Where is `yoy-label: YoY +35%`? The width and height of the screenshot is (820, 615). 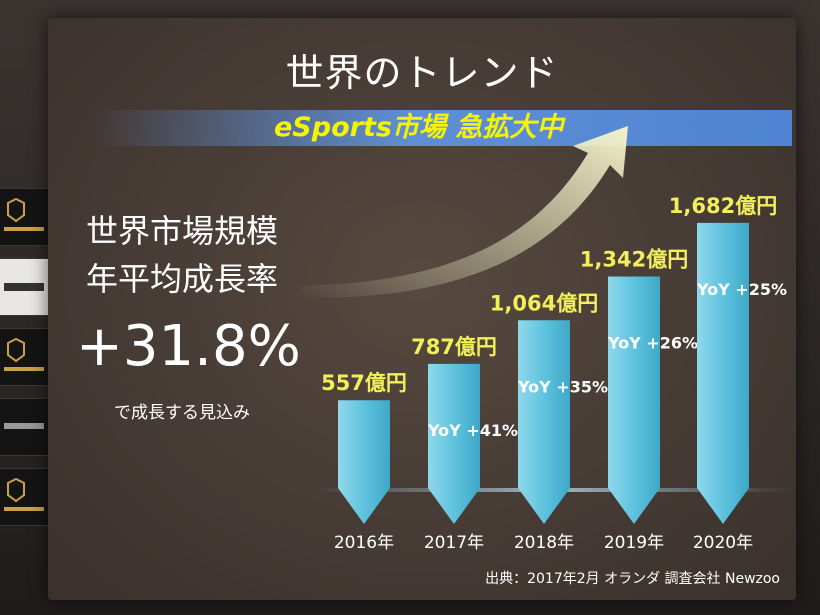 yoy-label: YoY +35% is located at coordinates (562, 386).